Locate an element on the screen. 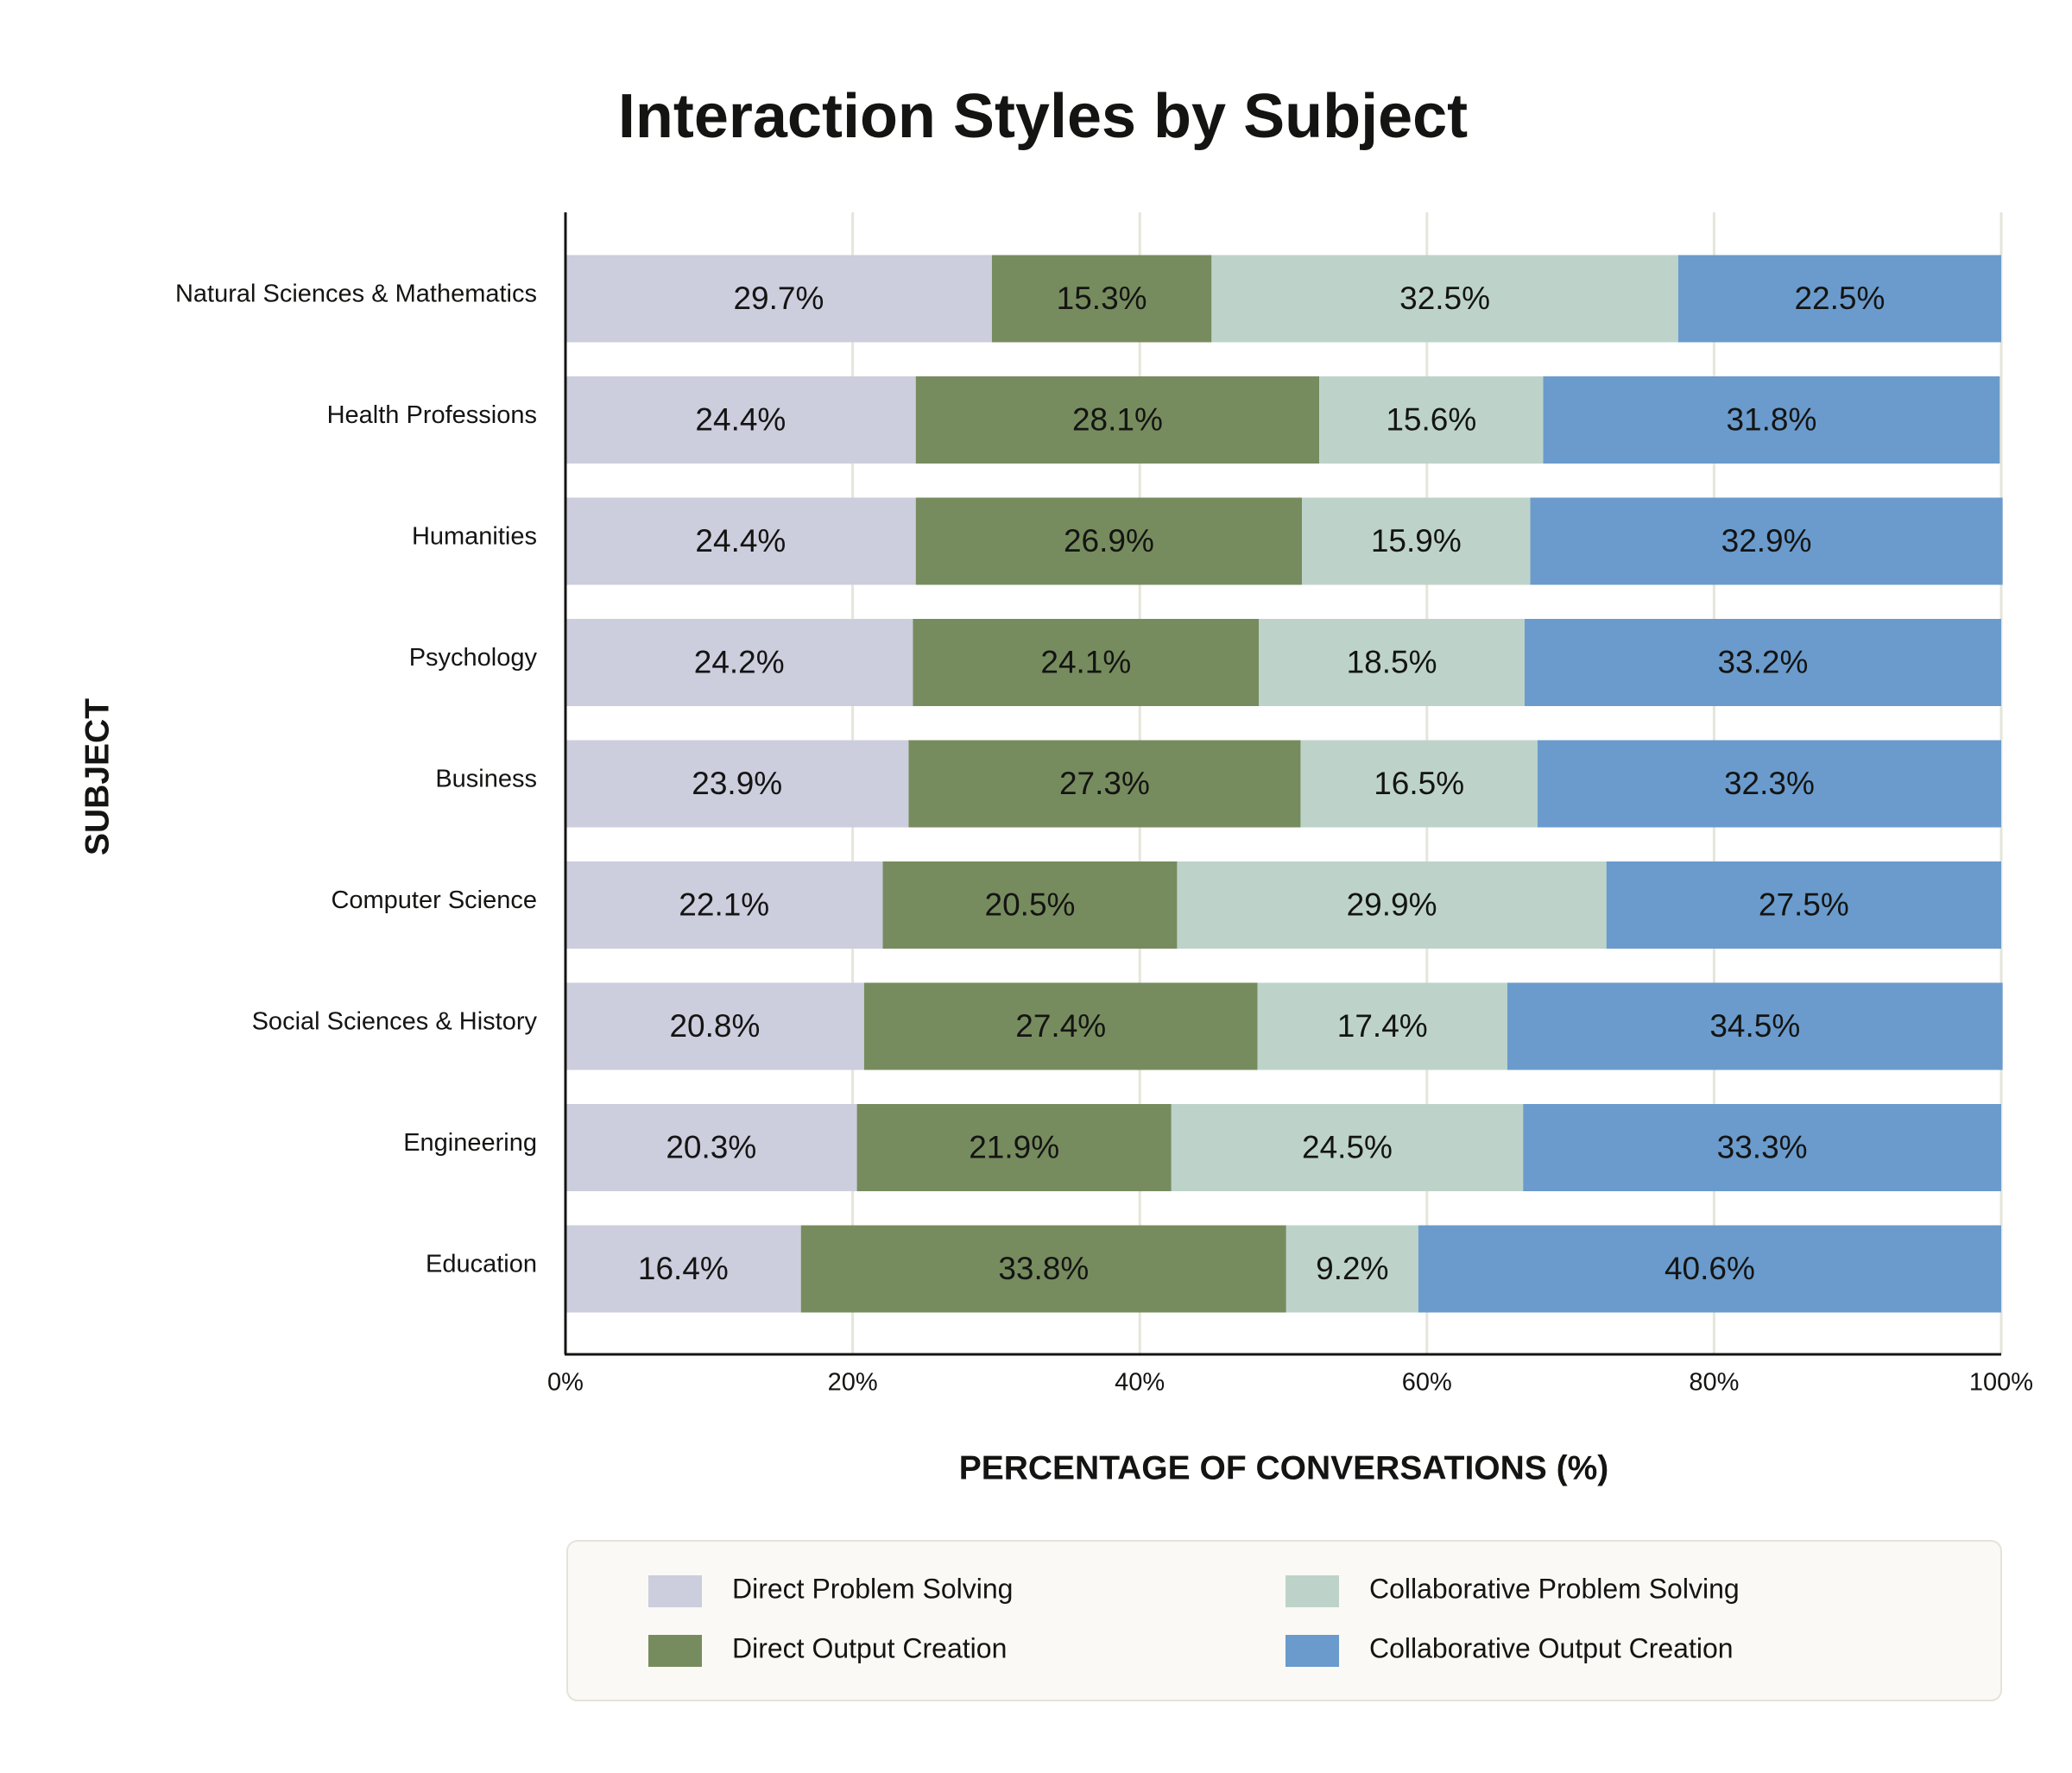  value-label: 32.3% is located at coordinates (1769, 784).